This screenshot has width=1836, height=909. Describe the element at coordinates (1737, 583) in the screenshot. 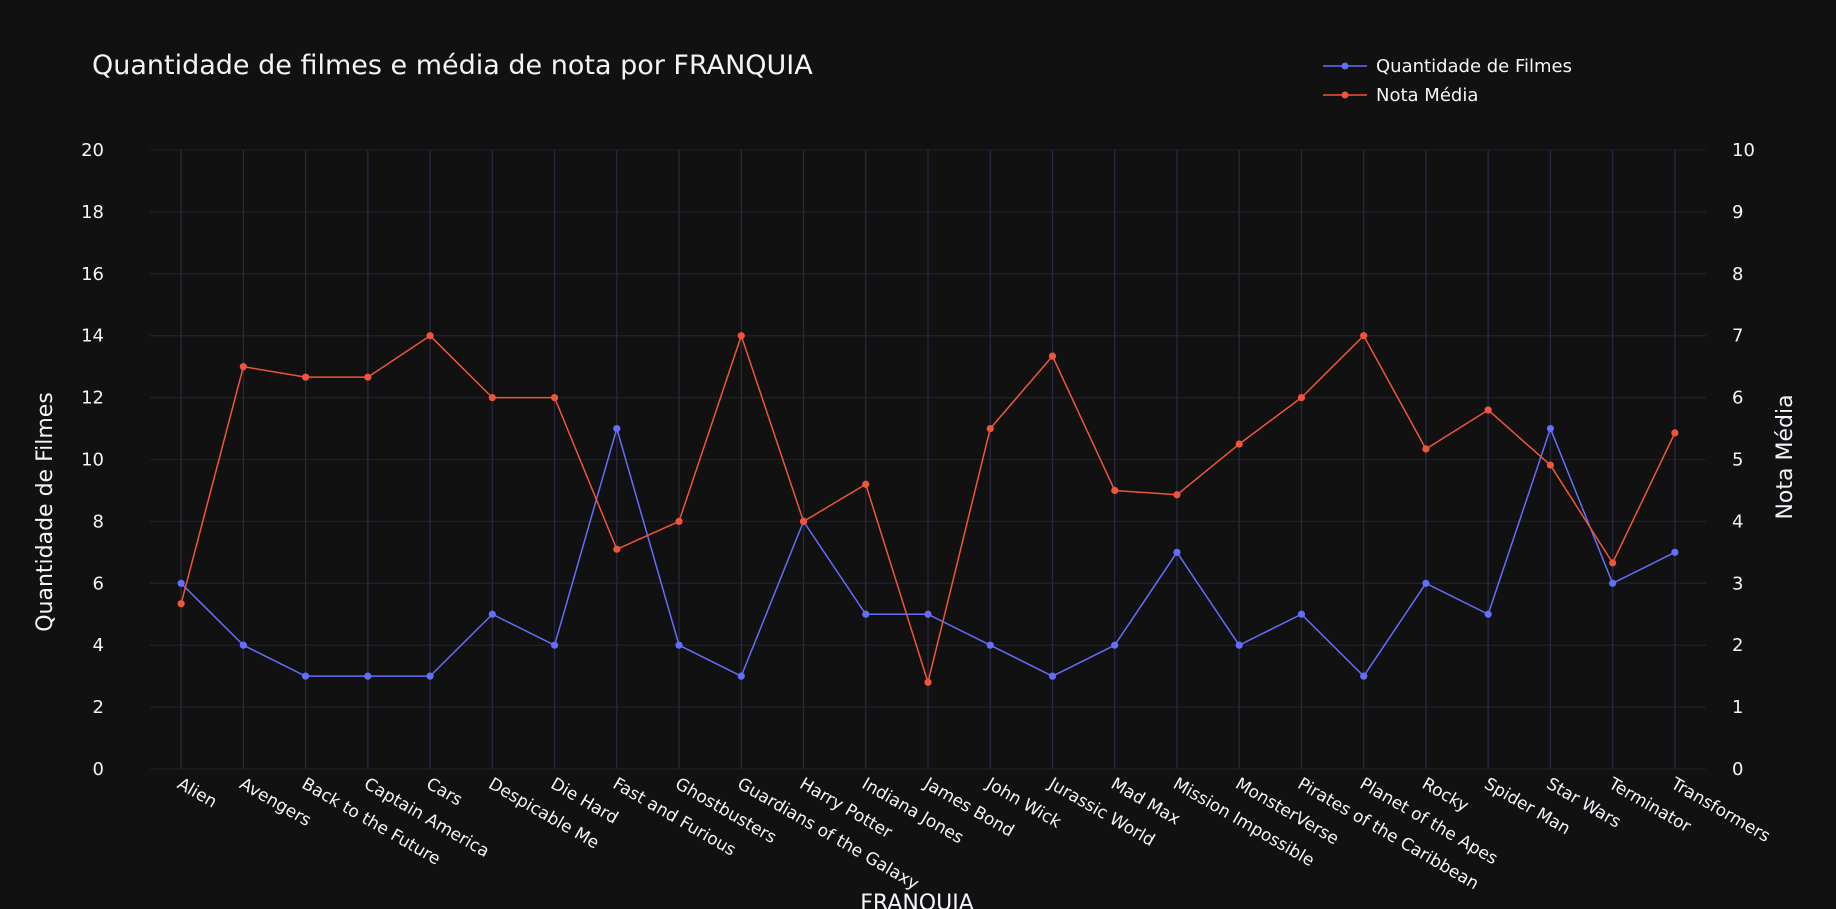

I see `y2-tick-label: 3` at that location.